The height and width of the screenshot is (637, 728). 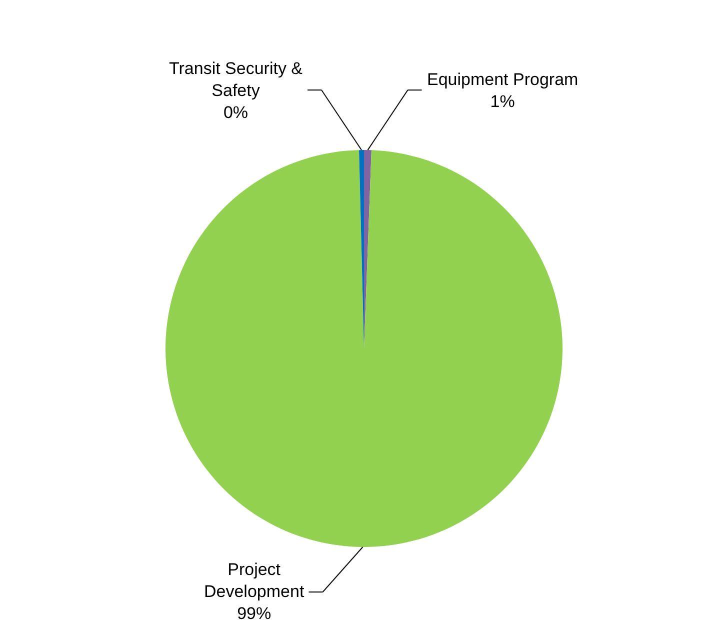 What do you see at coordinates (254, 581) in the screenshot?
I see `slice-label: Project Development` at bounding box center [254, 581].